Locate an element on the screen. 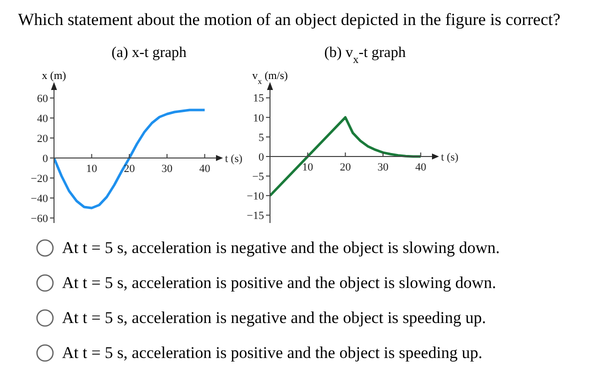 The height and width of the screenshot is (385, 601). y-tick-label: −20 is located at coordinates (39, 178).